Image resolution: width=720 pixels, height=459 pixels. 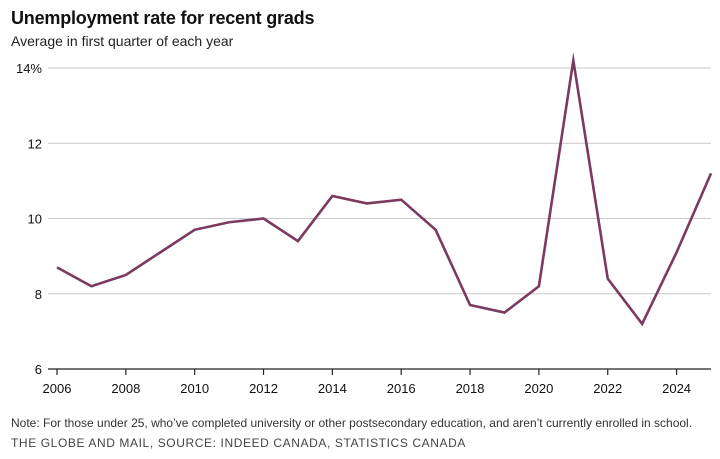 What do you see at coordinates (38, 369) in the screenshot?
I see `y-tick-label-6: 6` at bounding box center [38, 369].